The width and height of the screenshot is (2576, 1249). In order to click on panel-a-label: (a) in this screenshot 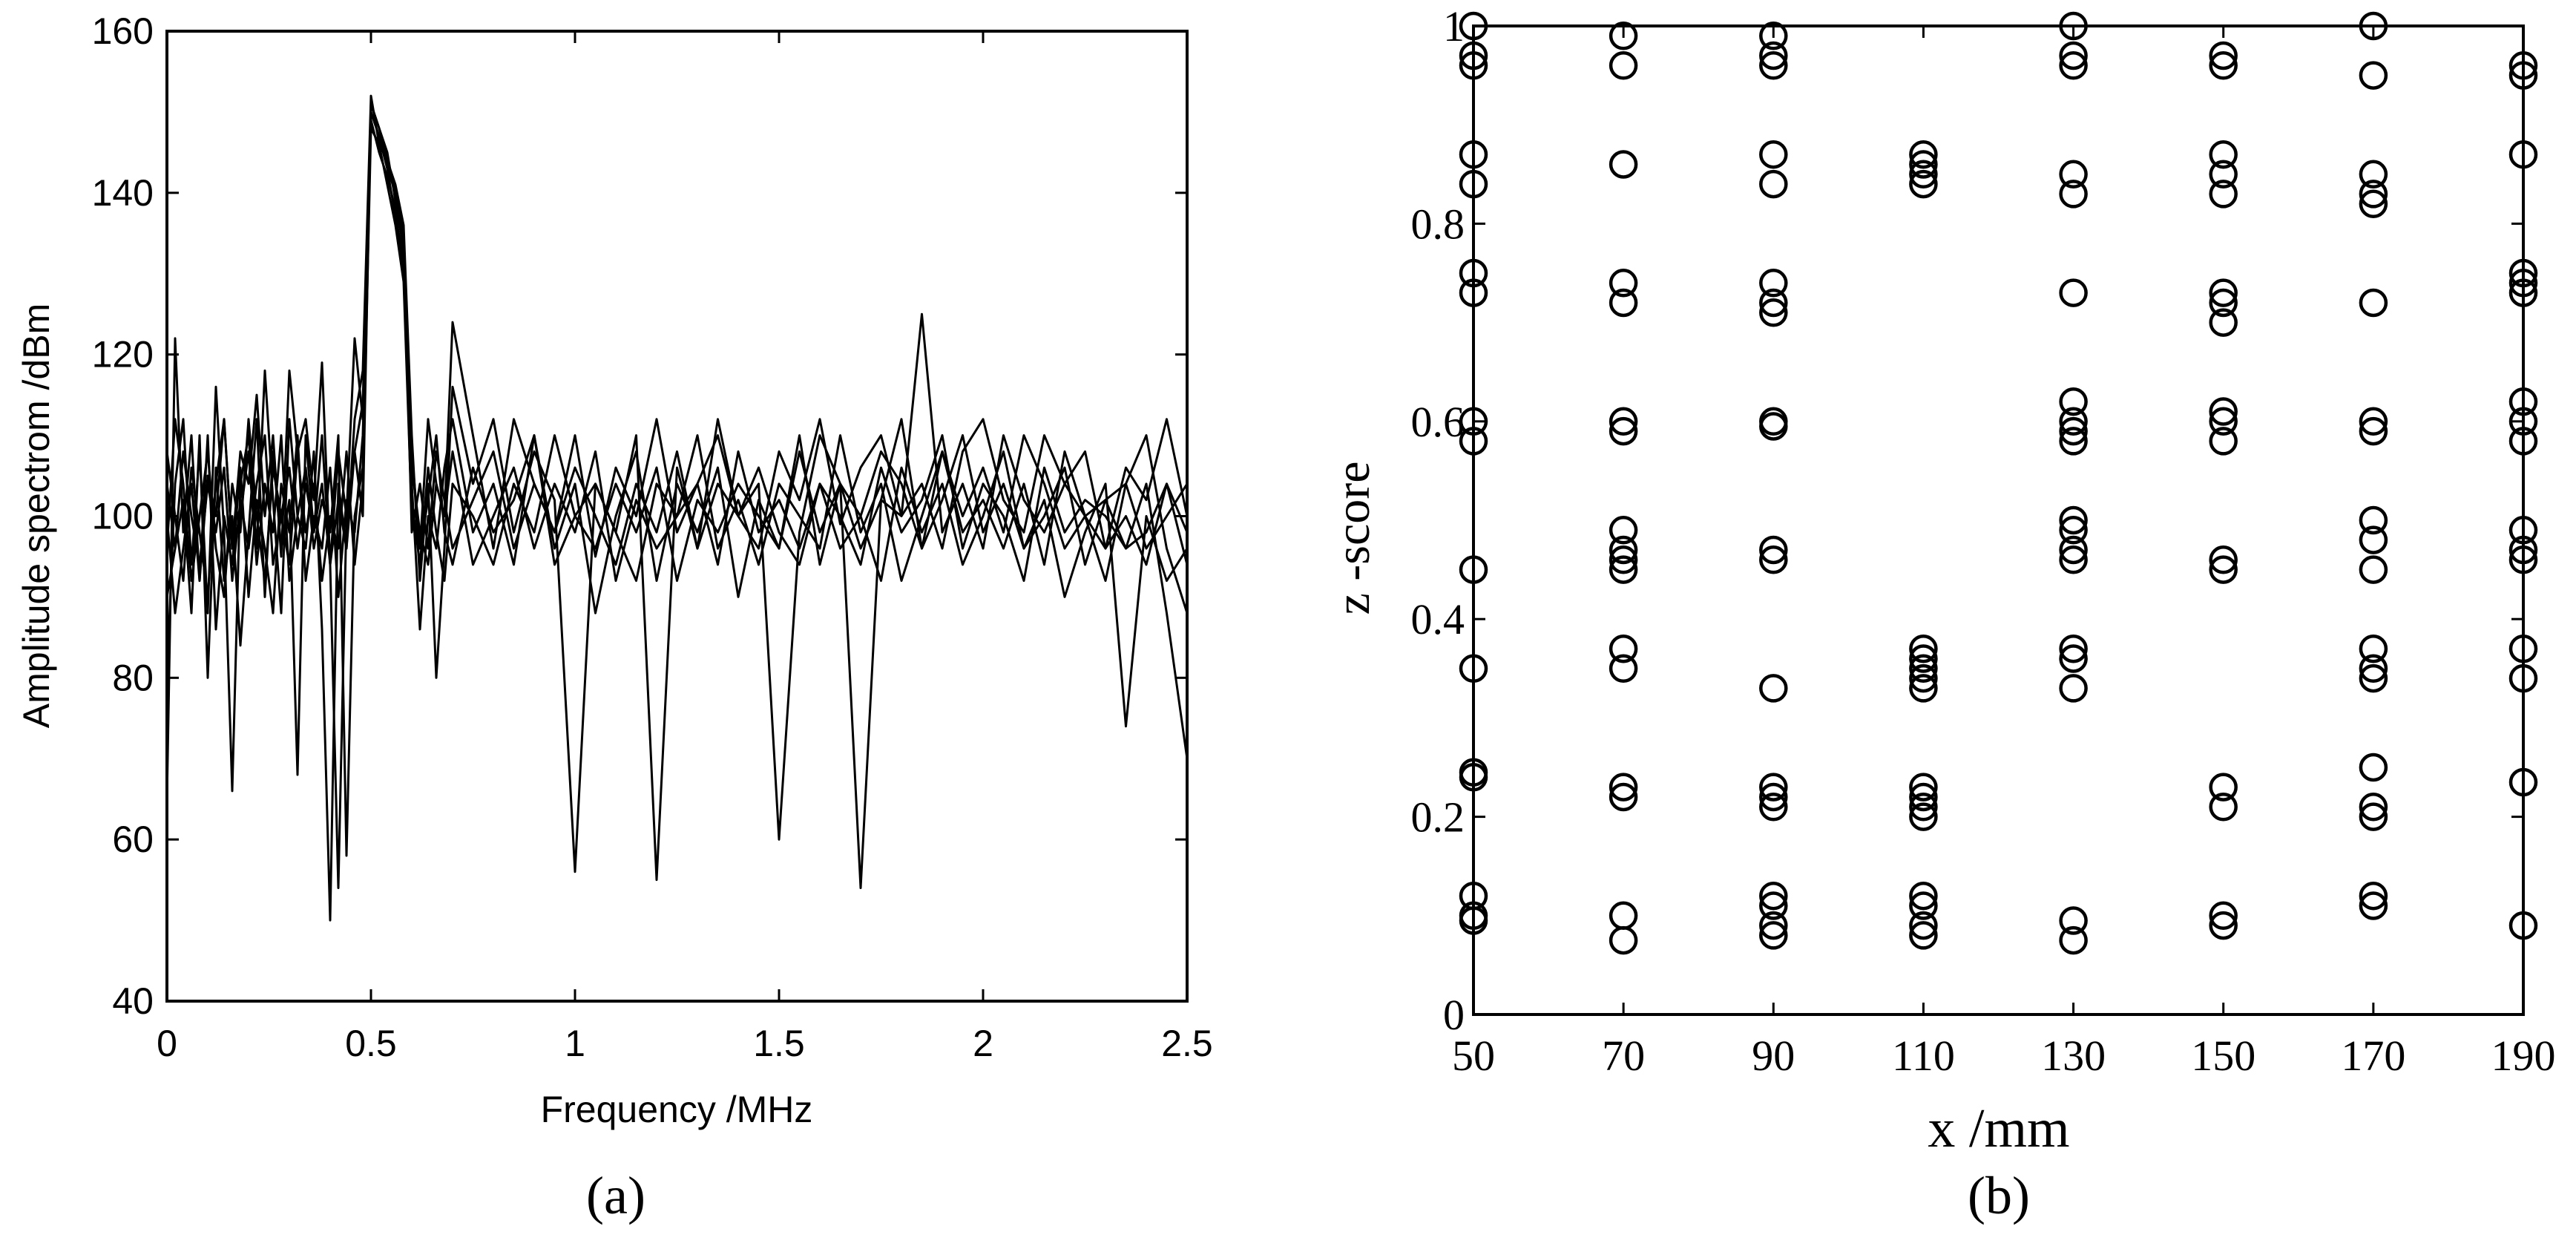, I will do `click(615, 1195)`.